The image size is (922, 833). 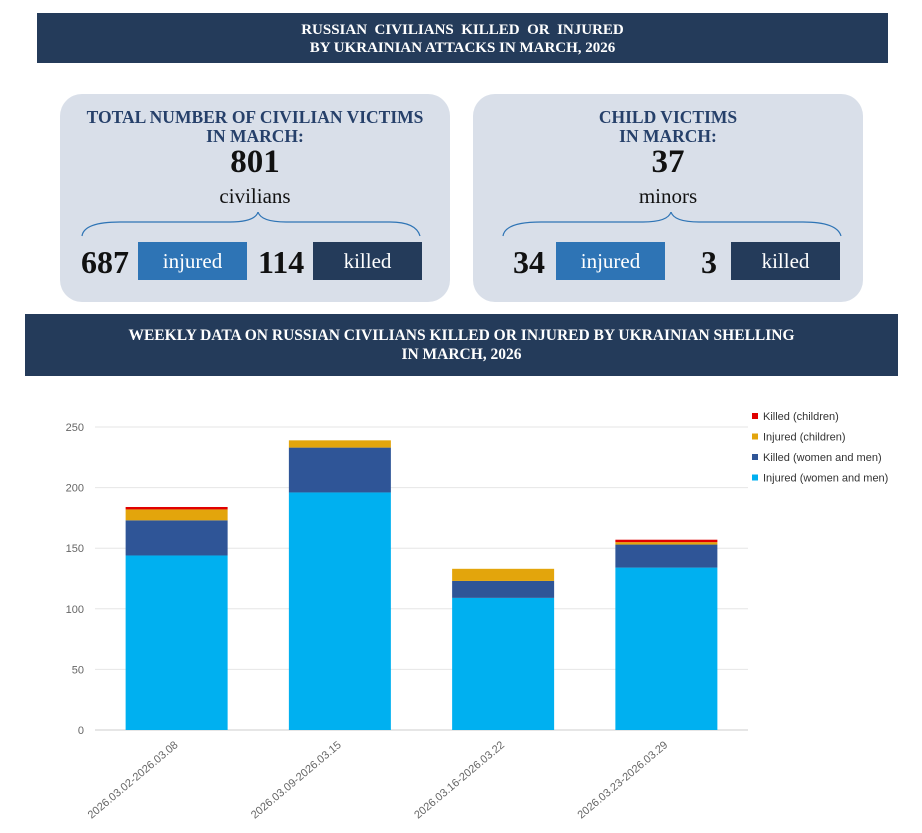 I want to click on child-victims-unit: minors, so click(x=668, y=196).